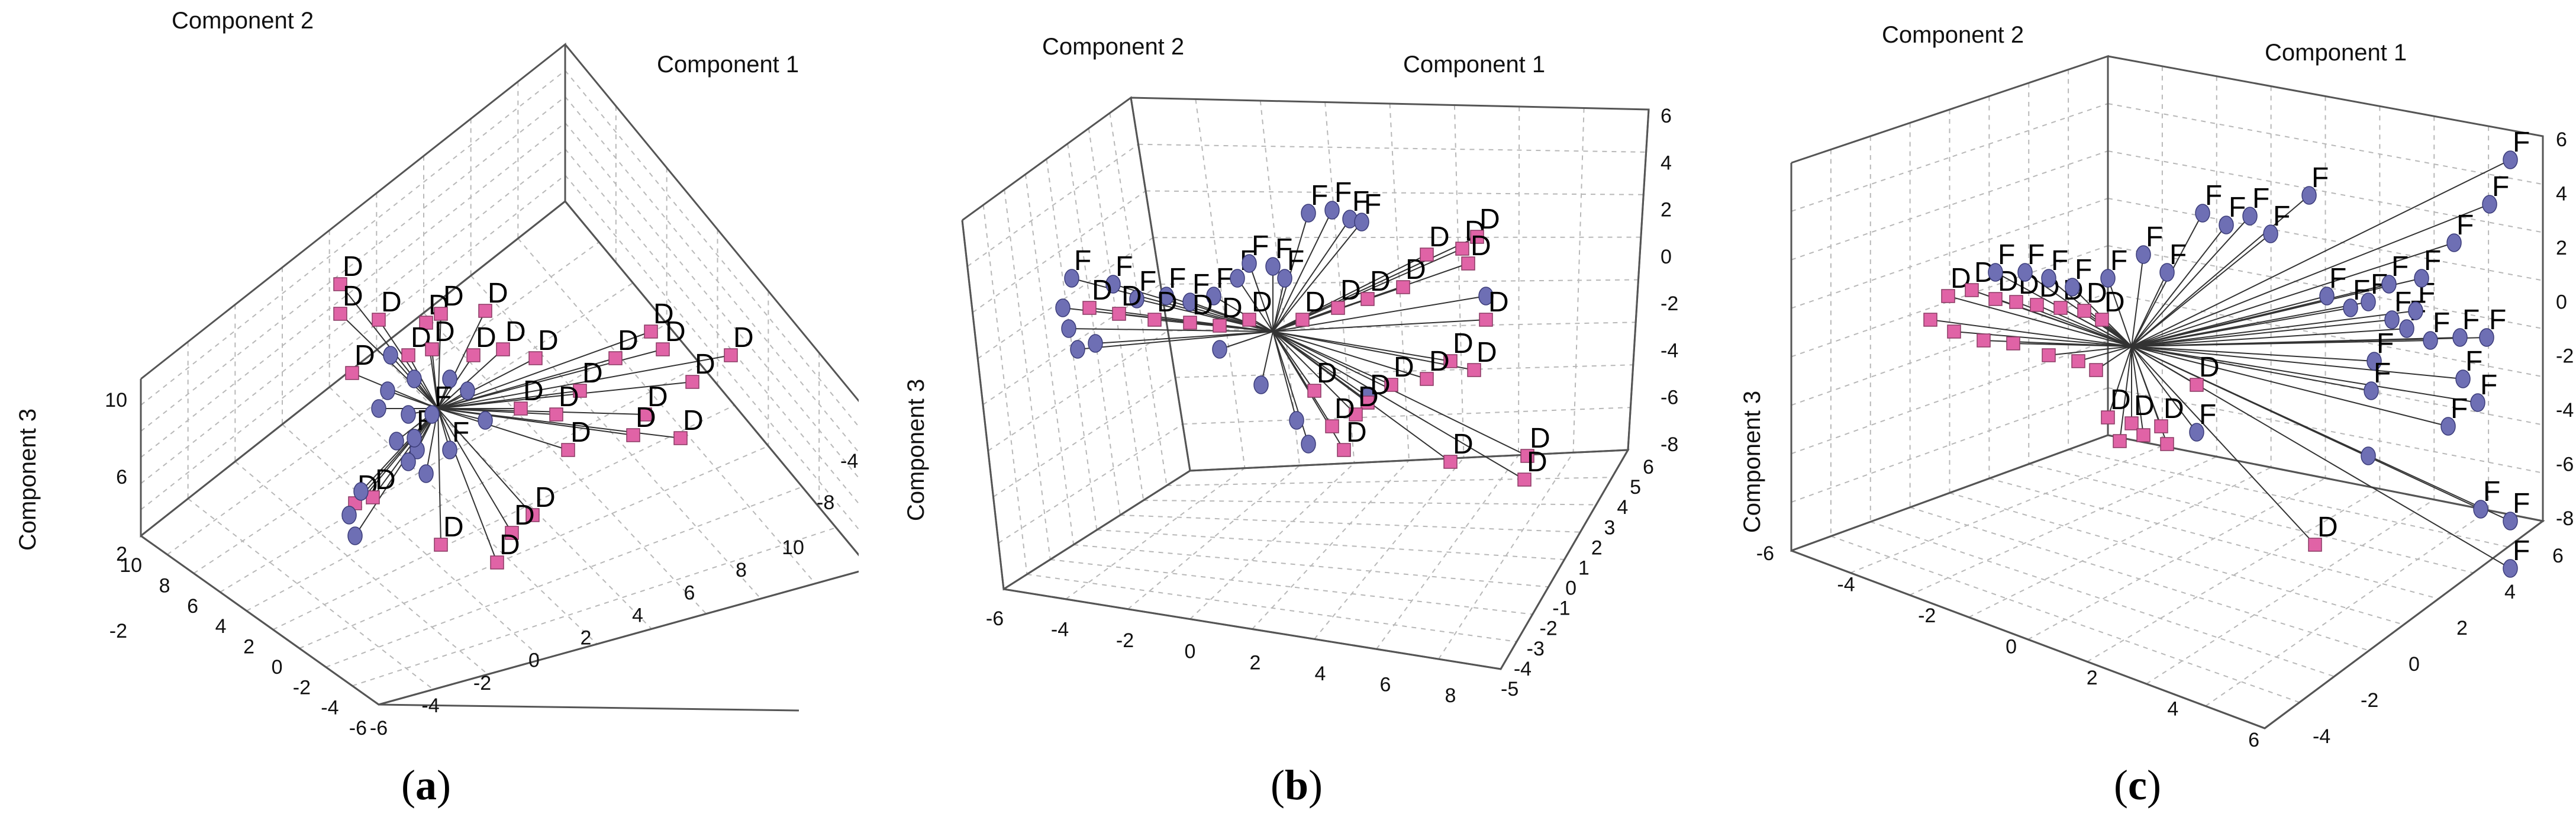 Image resolution: width=2576 pixels, height=823 pixels. I want to click on chart-b-wall-left-gridline, so click(1078, 391).